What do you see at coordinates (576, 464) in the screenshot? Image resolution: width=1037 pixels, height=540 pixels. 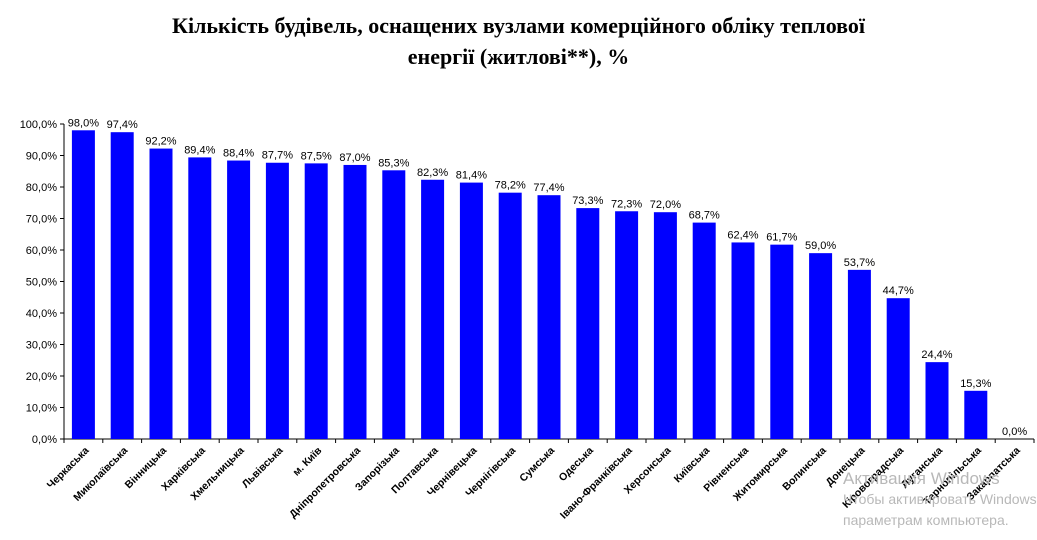 I see `category-label: Одеська` at bounding box center [576, 464].